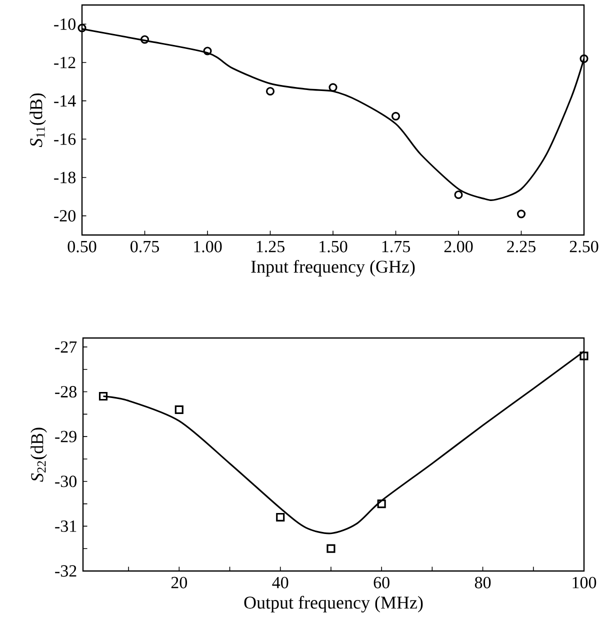  What do you see at coordinates (65, 62) in the screenshot?
I see `y-tick-label: -12` at bounding box center [65, 62].